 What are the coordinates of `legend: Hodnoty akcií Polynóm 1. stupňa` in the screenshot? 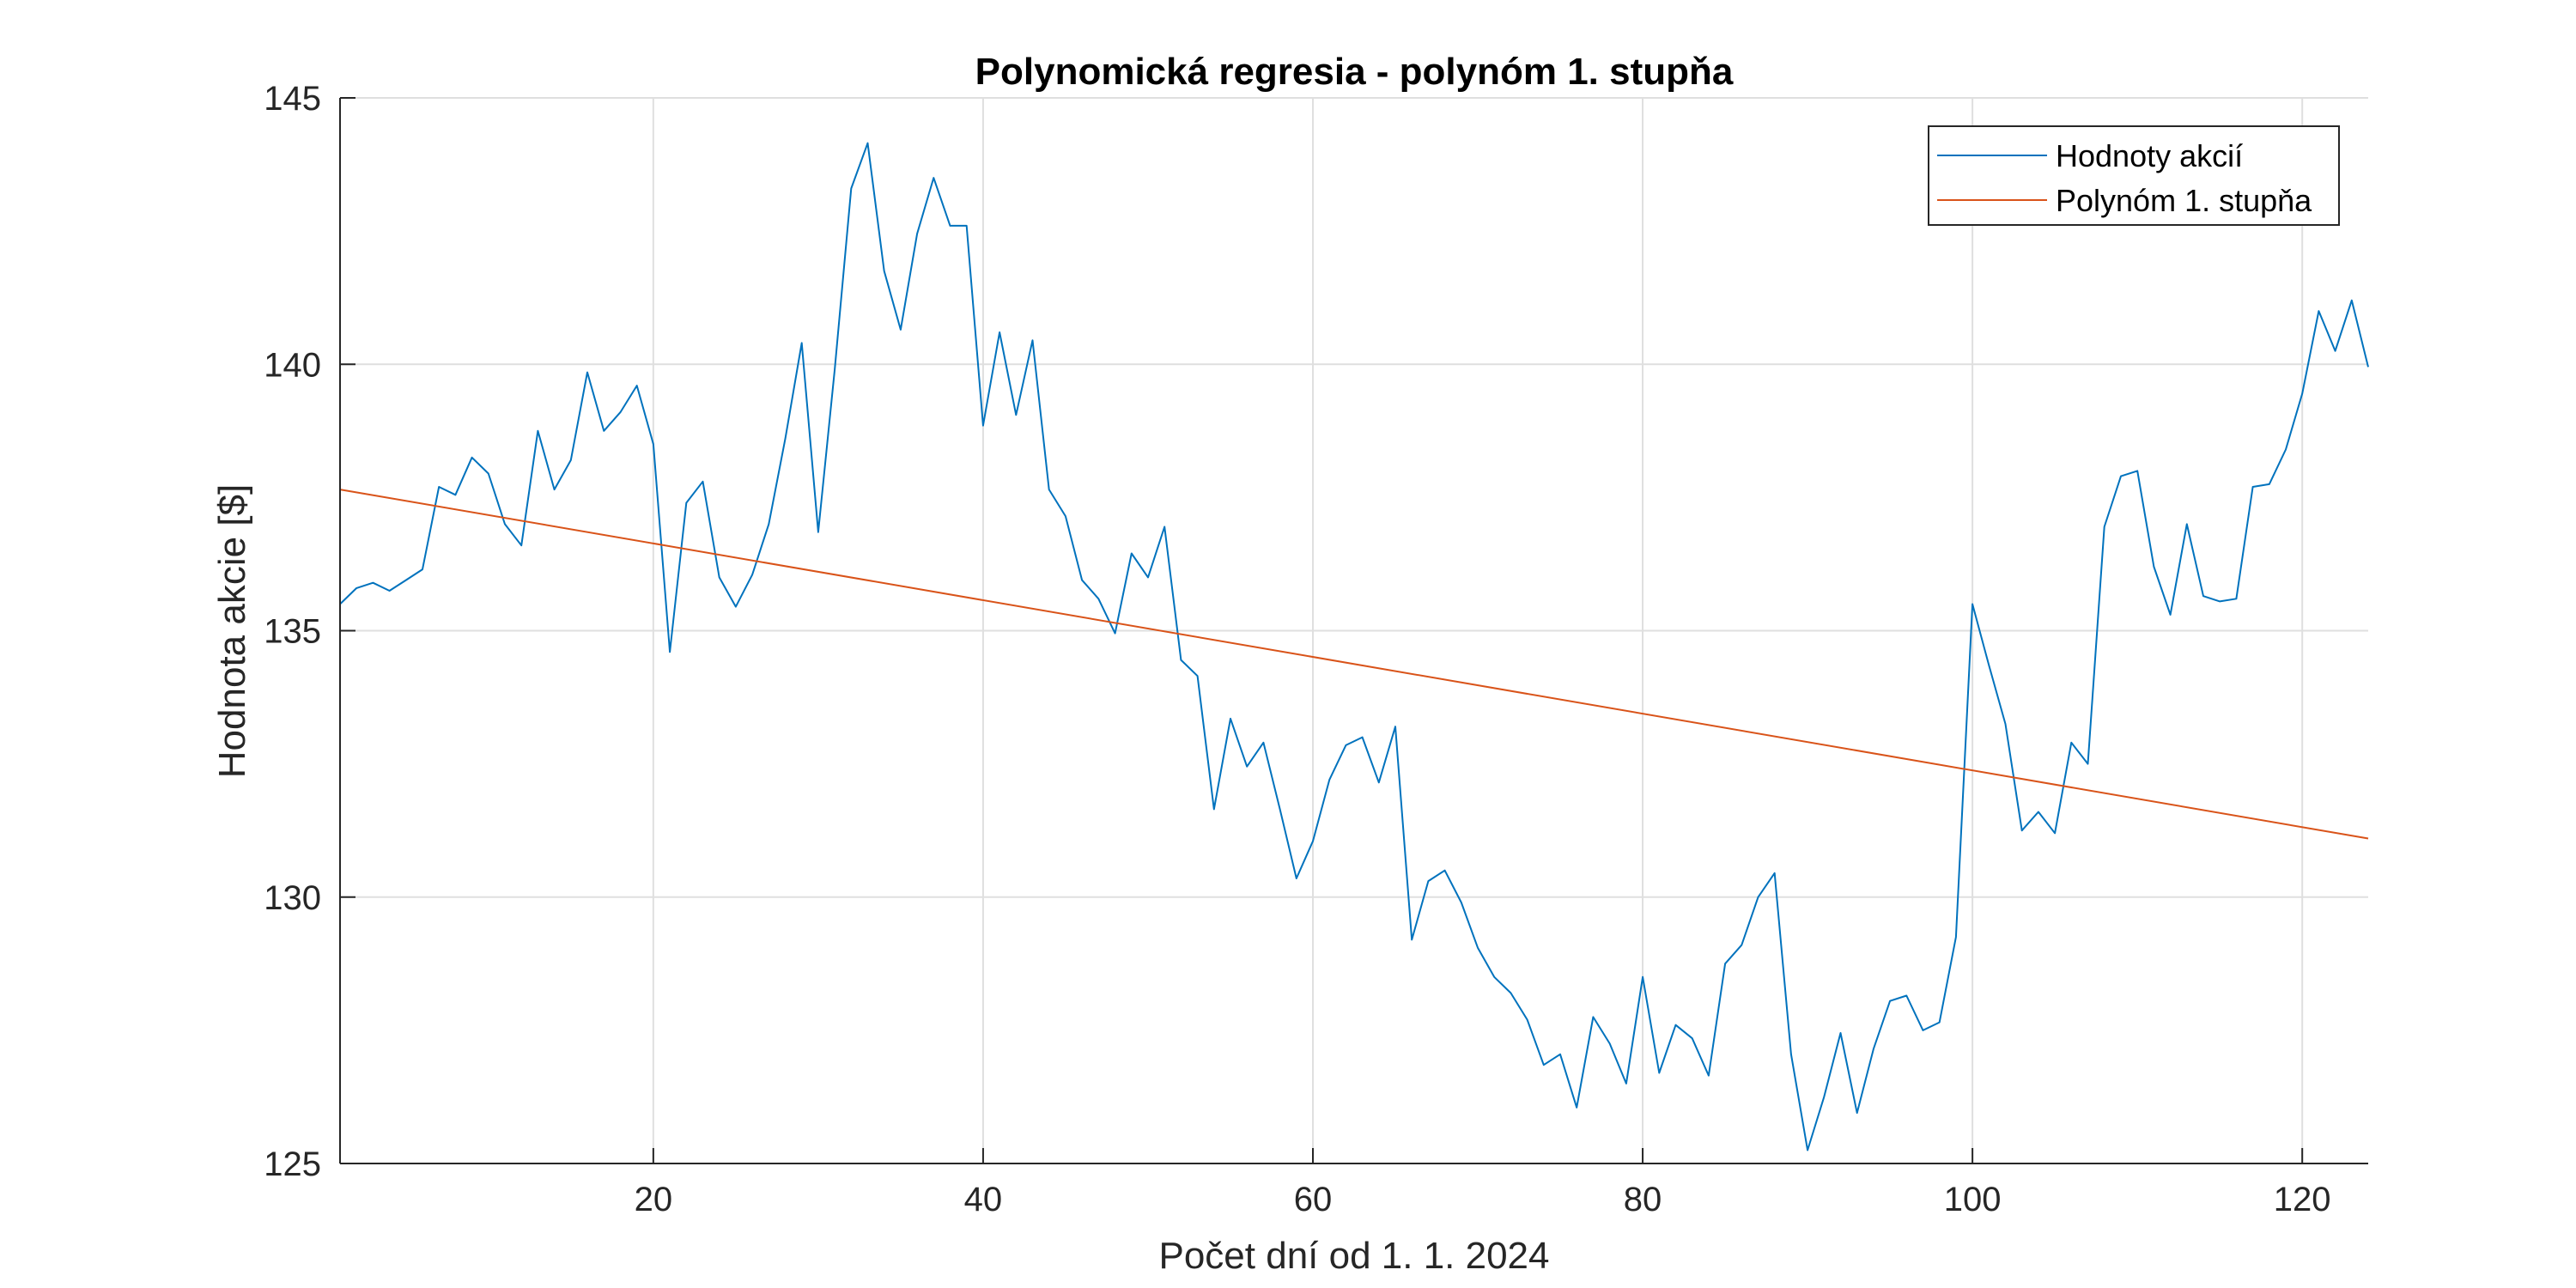 It's located at (2134, 175).